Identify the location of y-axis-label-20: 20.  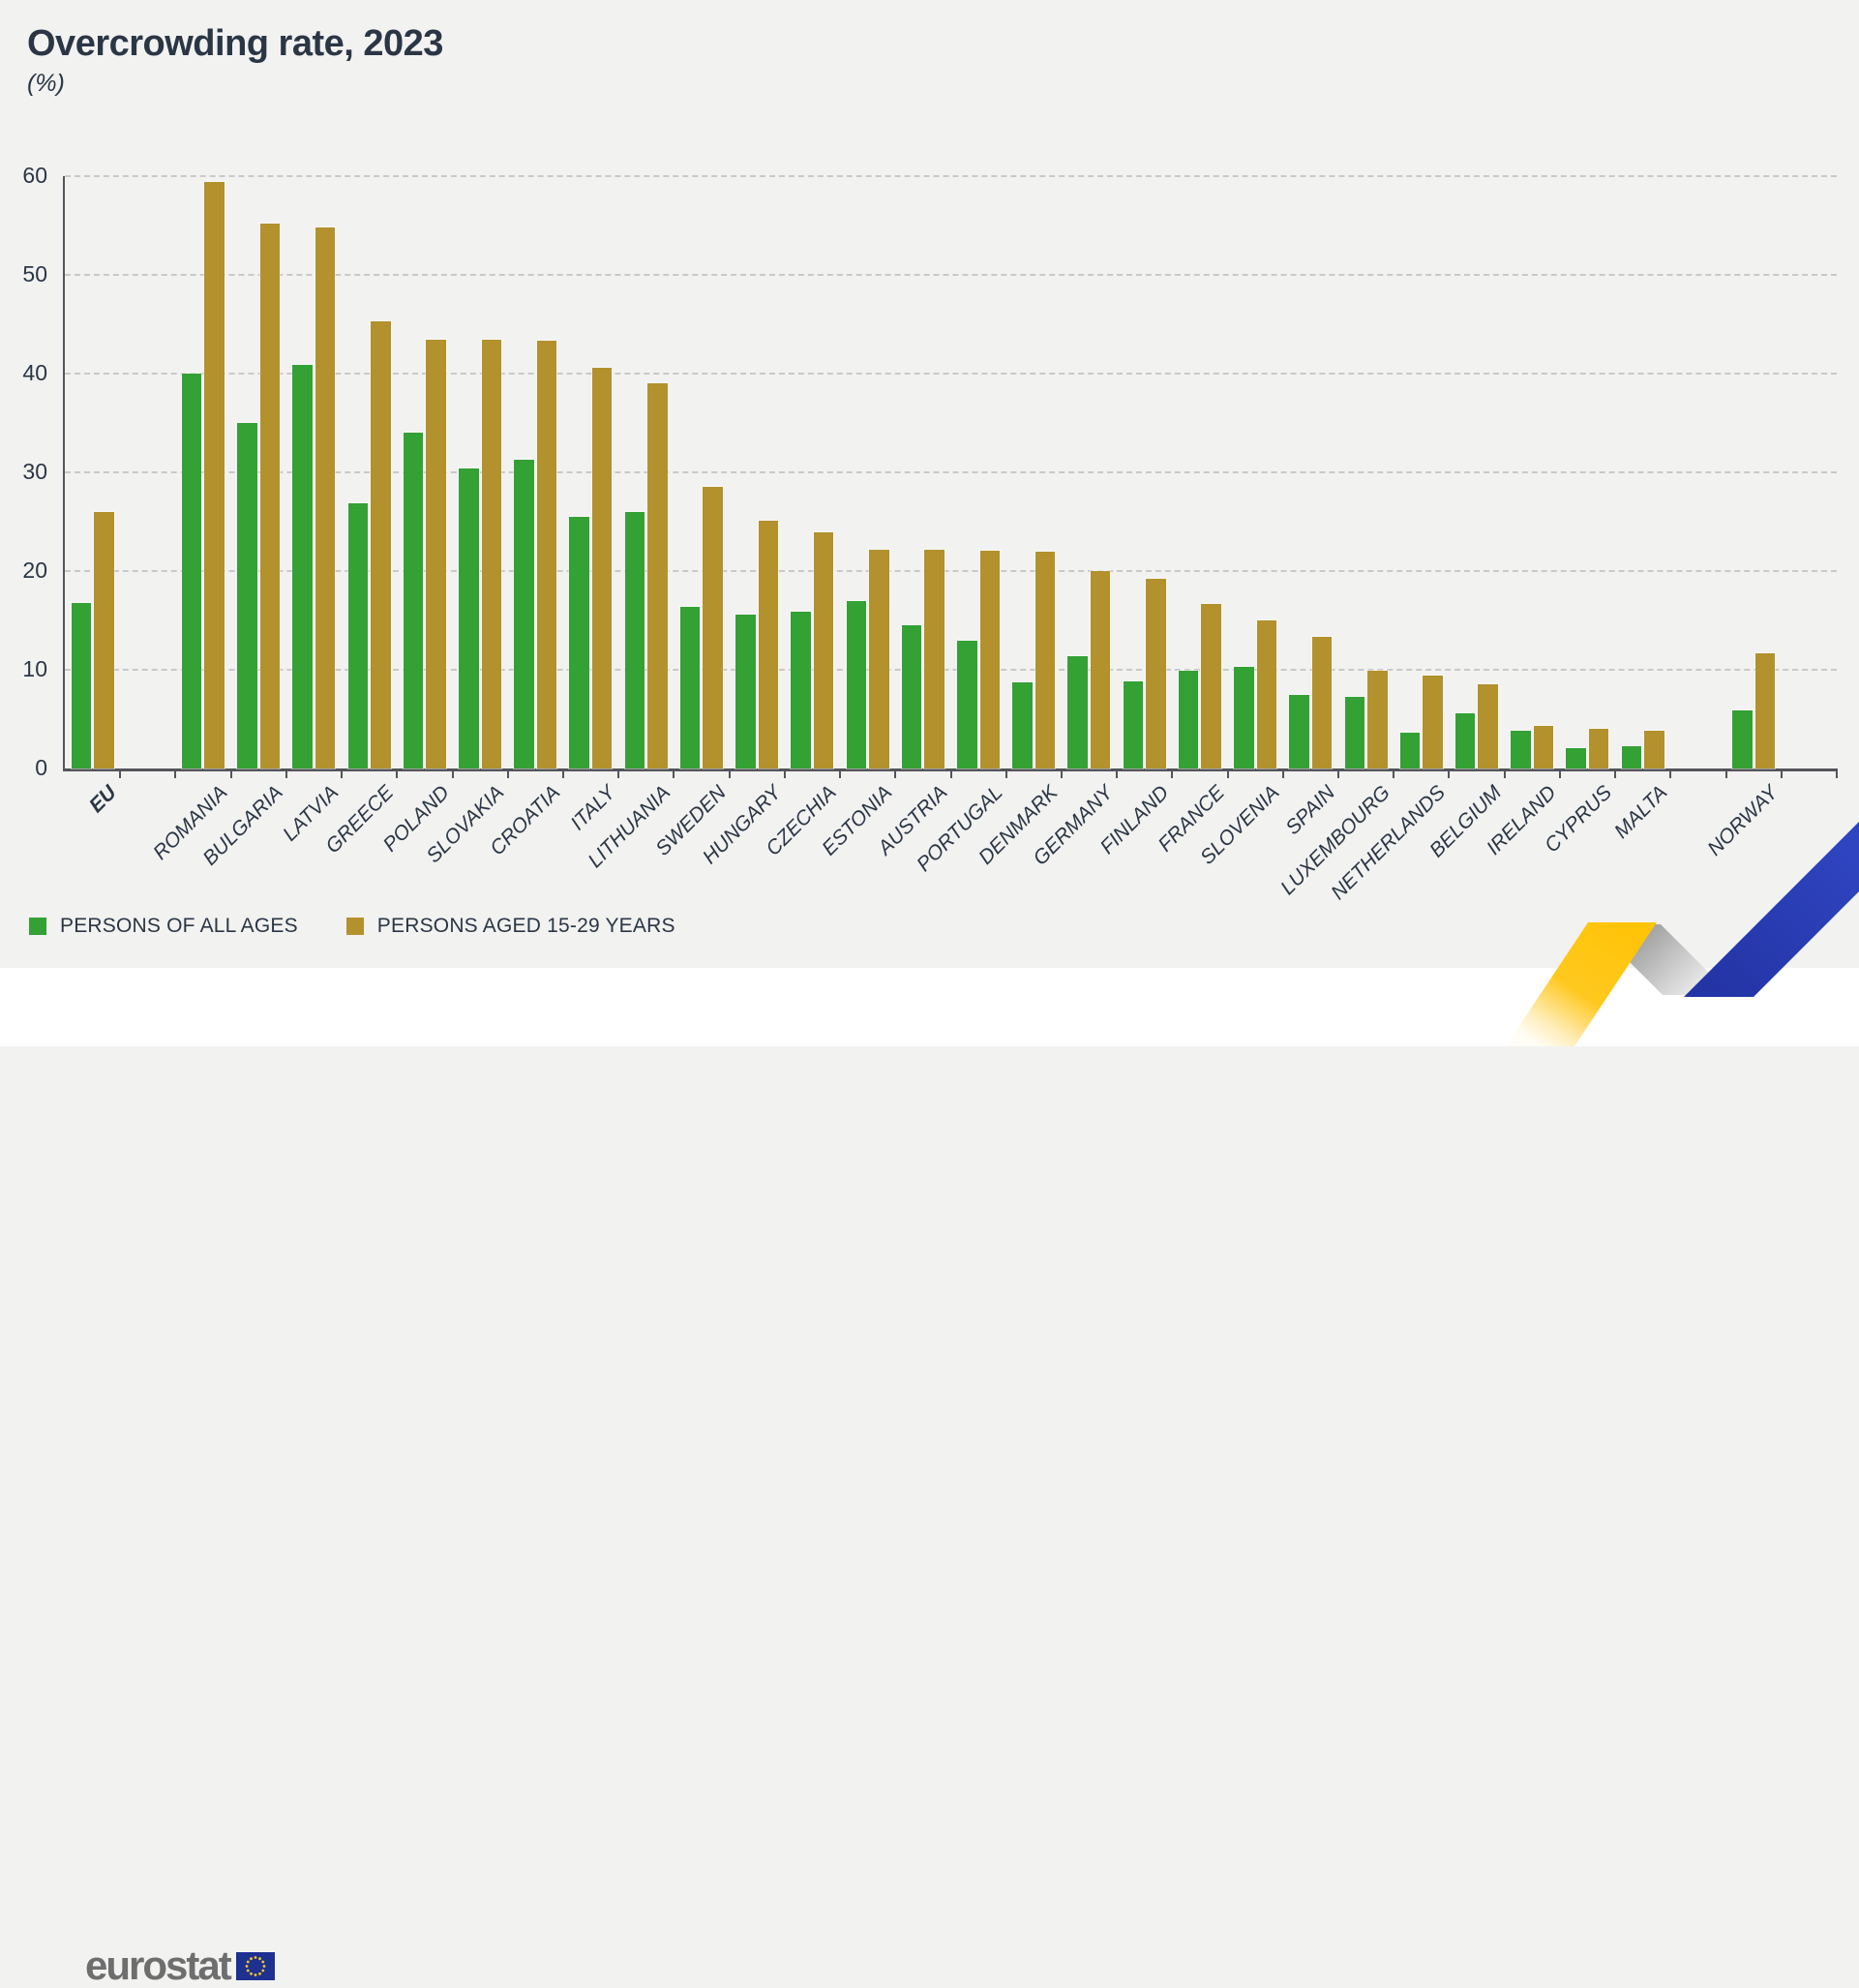
(34, 570).